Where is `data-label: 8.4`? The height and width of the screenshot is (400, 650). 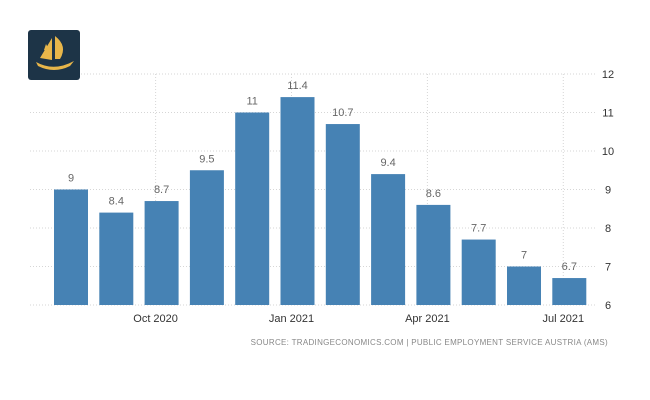
data-label: 8.4 is located at coordinates (116, 202).